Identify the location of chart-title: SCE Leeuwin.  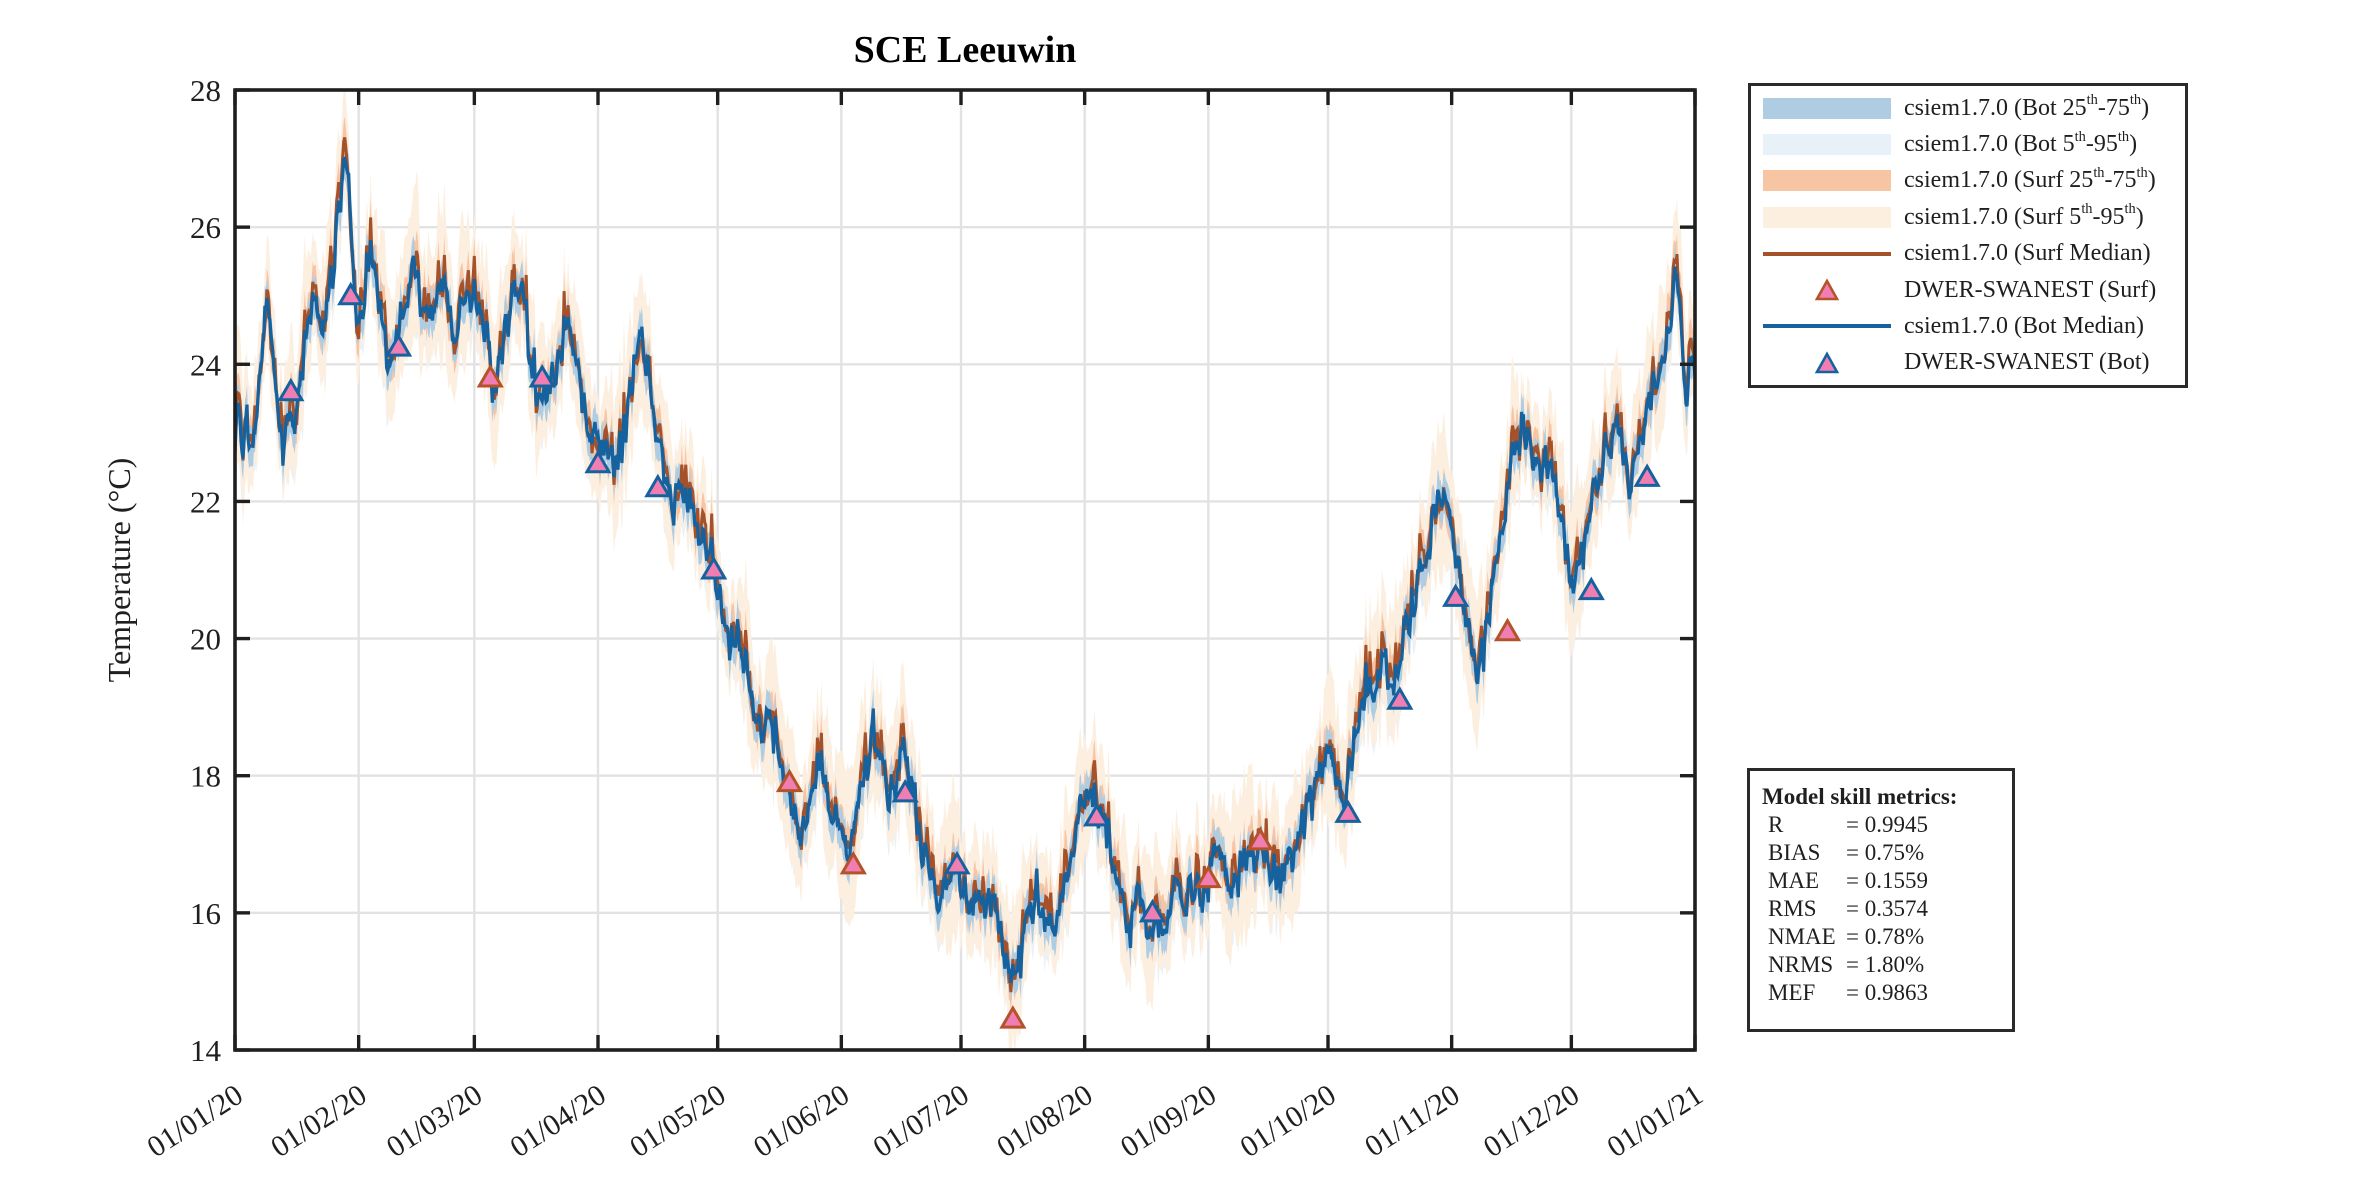
(965, 50).